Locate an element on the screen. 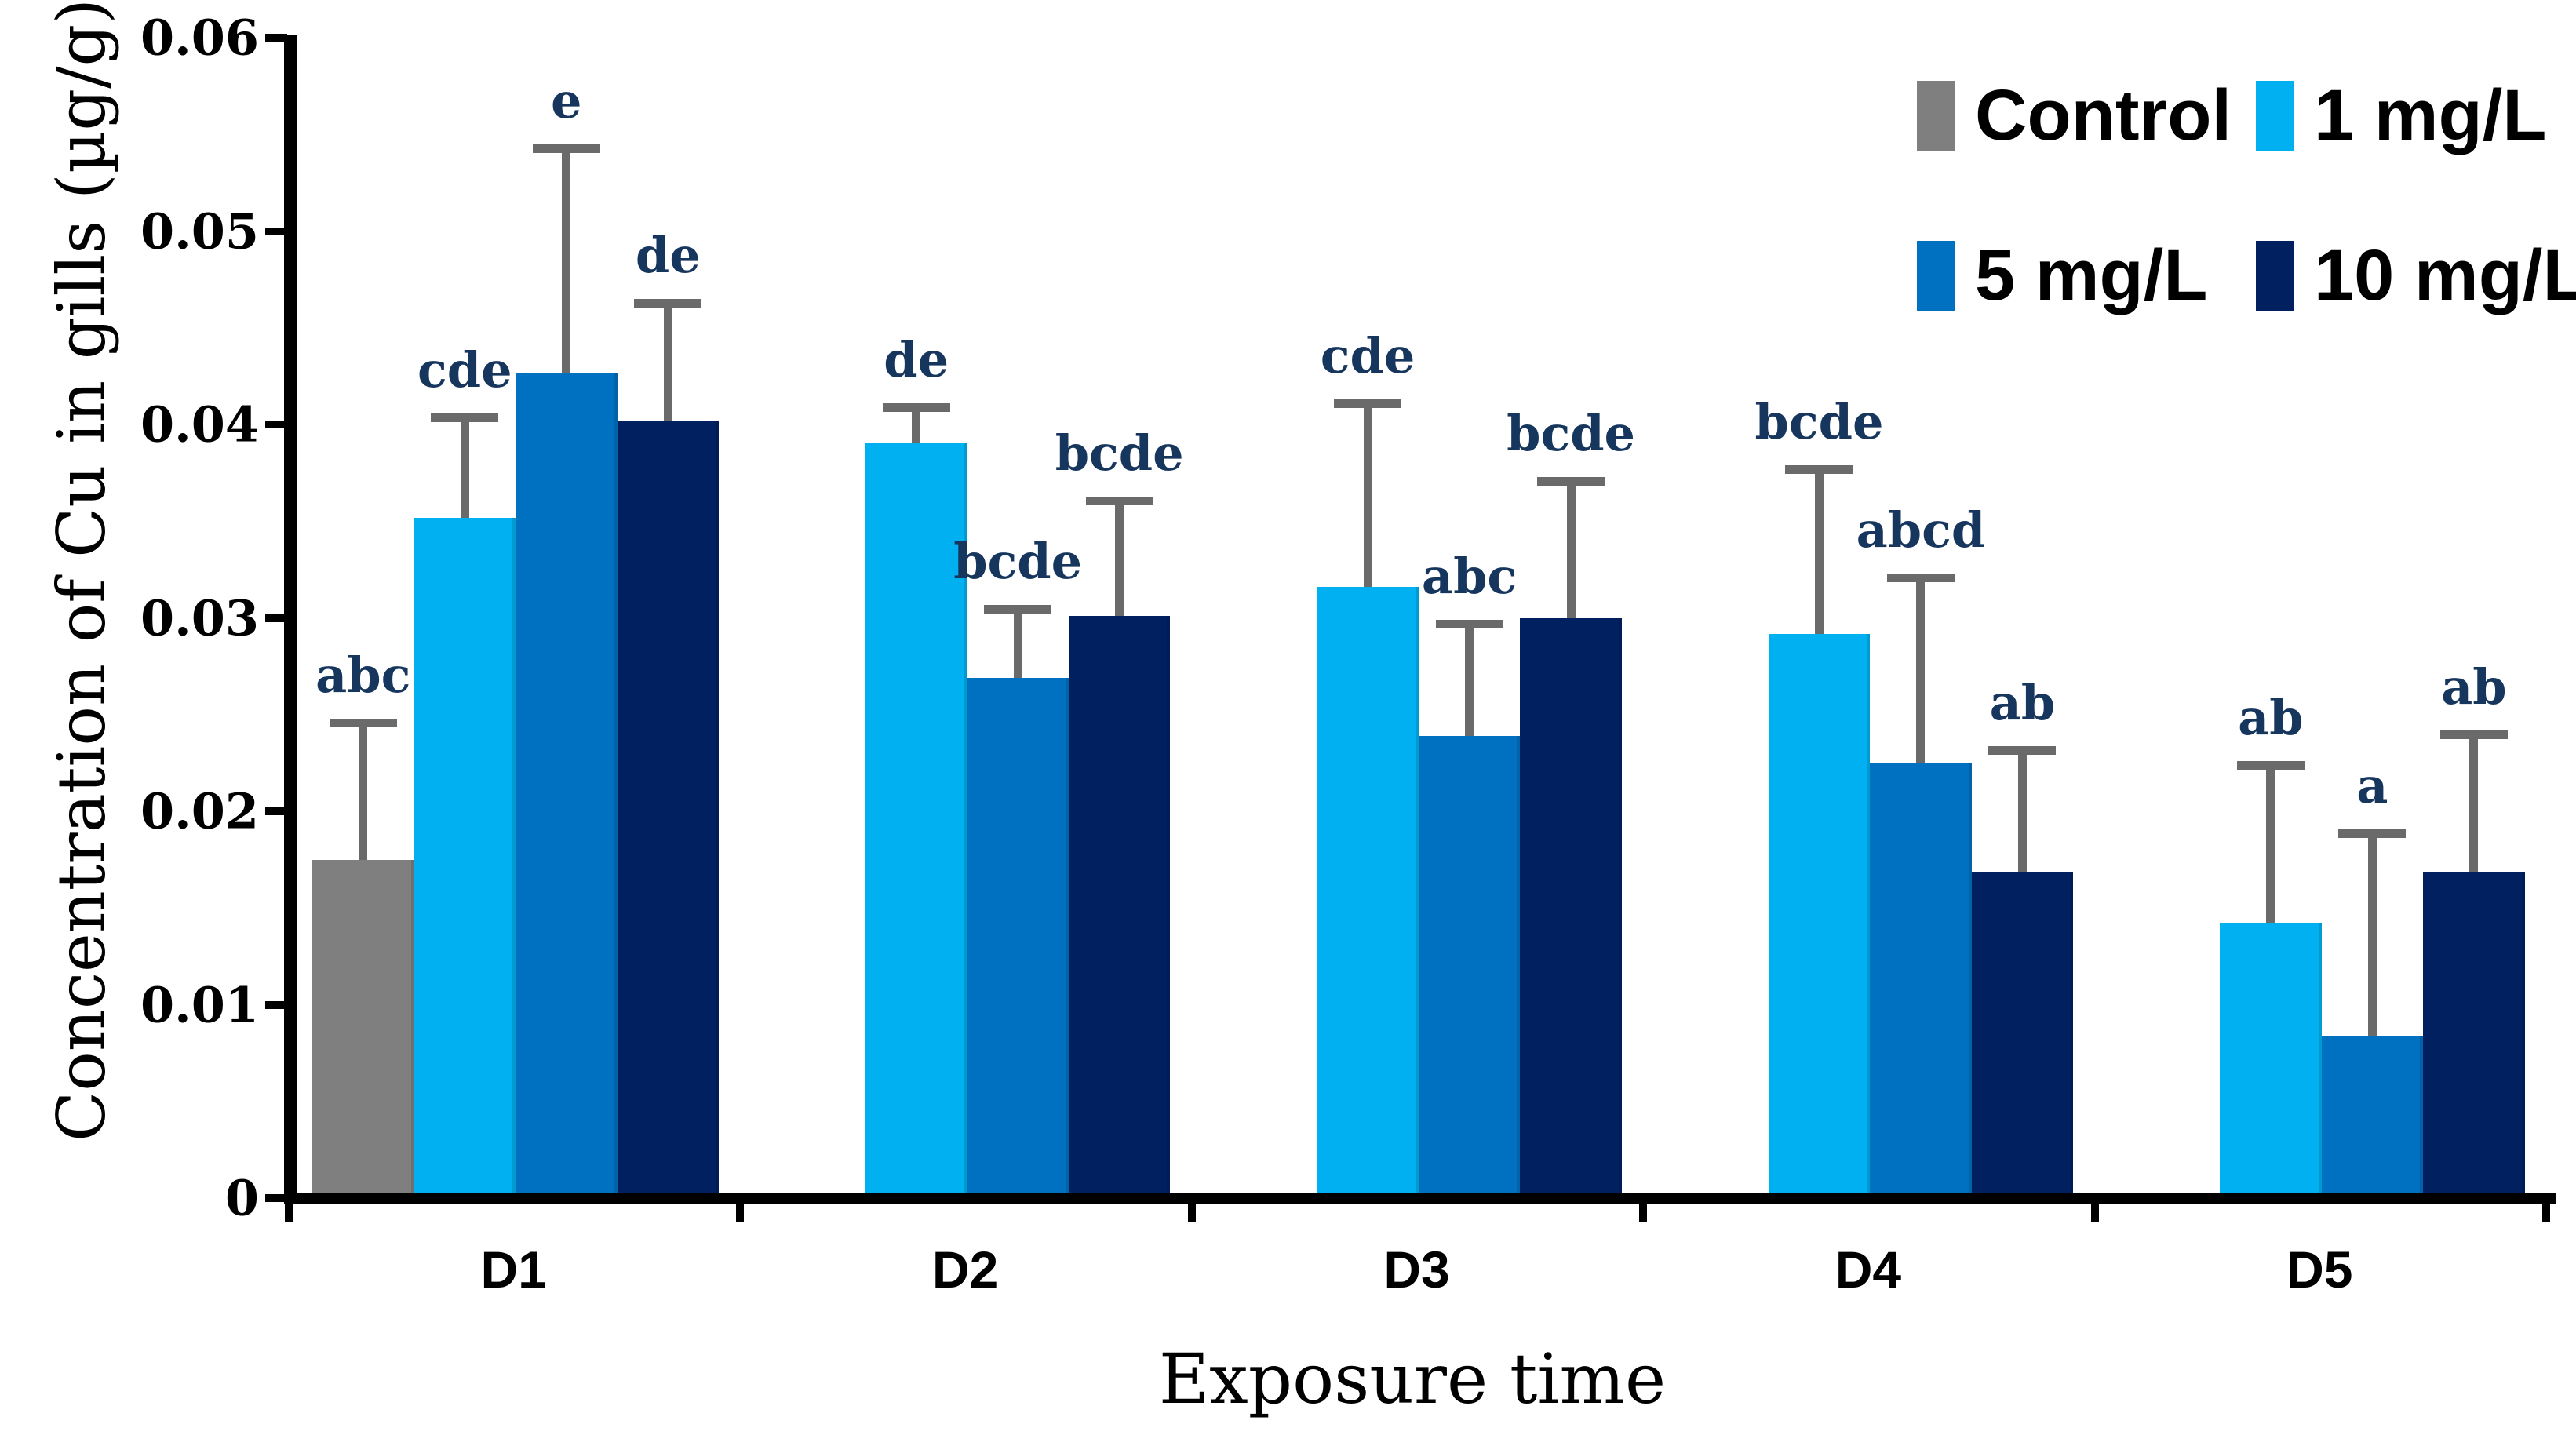  x-category-label: D5 is located at coordinates (2319, 1269).